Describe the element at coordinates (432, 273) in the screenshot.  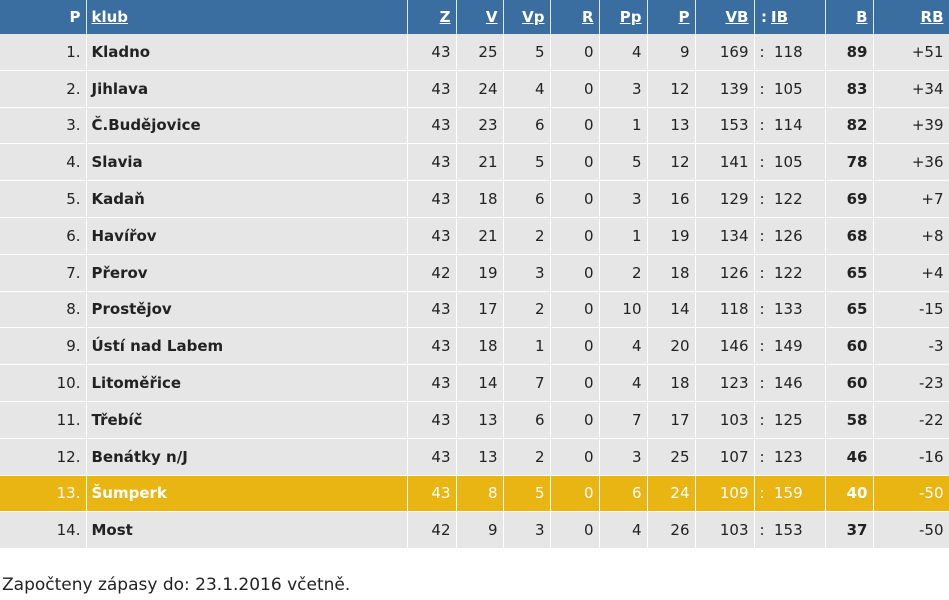
I see `games-cell: 42` at that location.